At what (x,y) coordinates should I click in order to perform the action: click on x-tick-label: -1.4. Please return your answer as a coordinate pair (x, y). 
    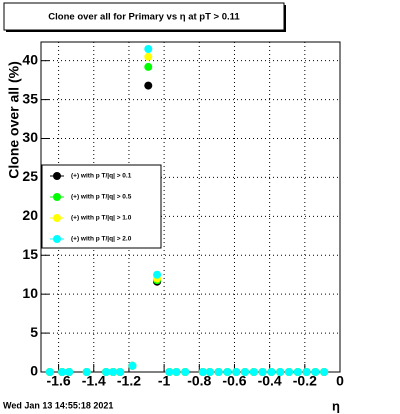
    Looking at the image, I should click on (94, 381).